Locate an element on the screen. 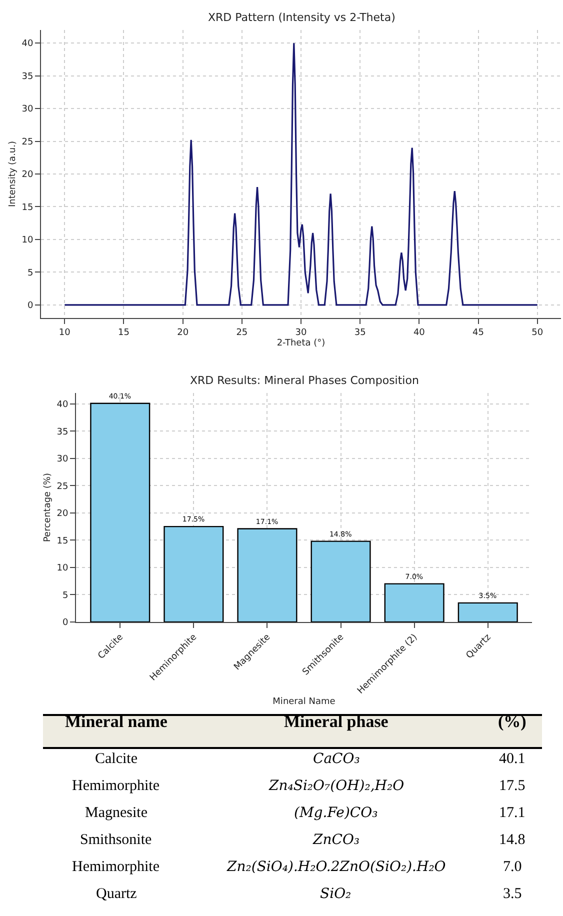 This screenshot has width=563, height=916. x-tick-label: 40 is located at coordinates (419, 333).